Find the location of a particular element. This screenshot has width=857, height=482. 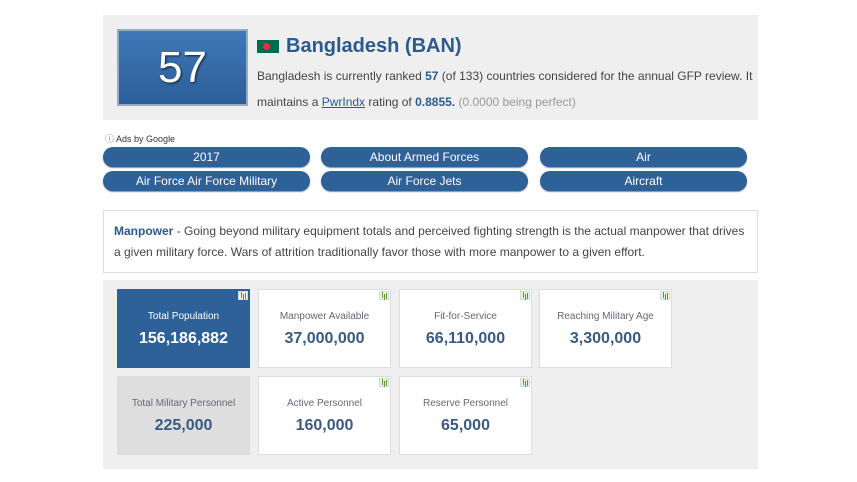

ad-link-button: Air Force Jets is located at coordinates (424, 181).